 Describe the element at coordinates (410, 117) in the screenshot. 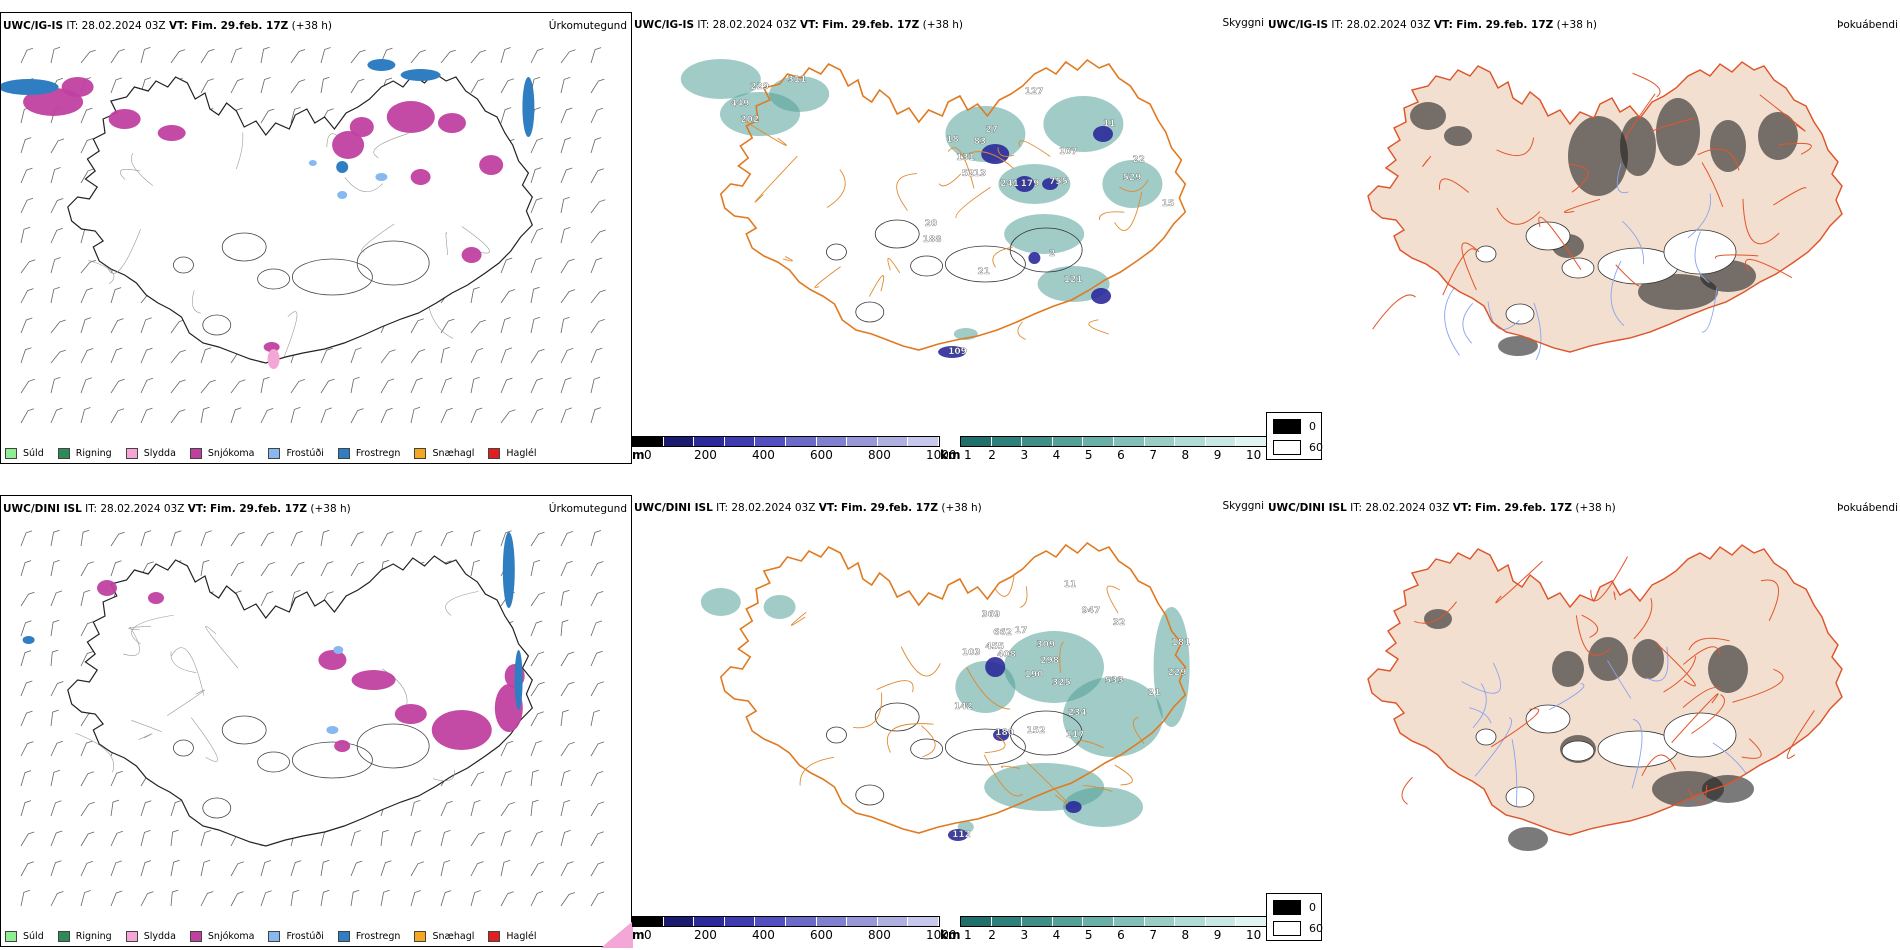

I see `snow-area` at that location.